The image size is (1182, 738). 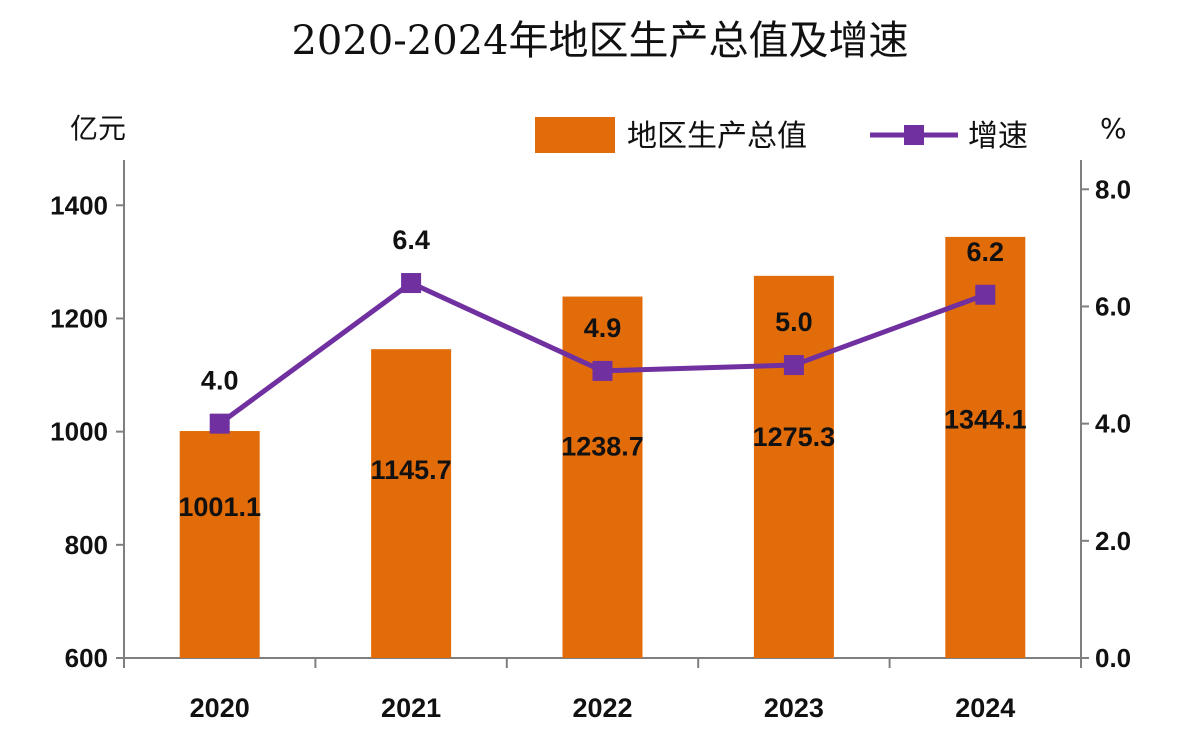 I want to click on x-tick-label: 2020, so click(x=220, y=708).